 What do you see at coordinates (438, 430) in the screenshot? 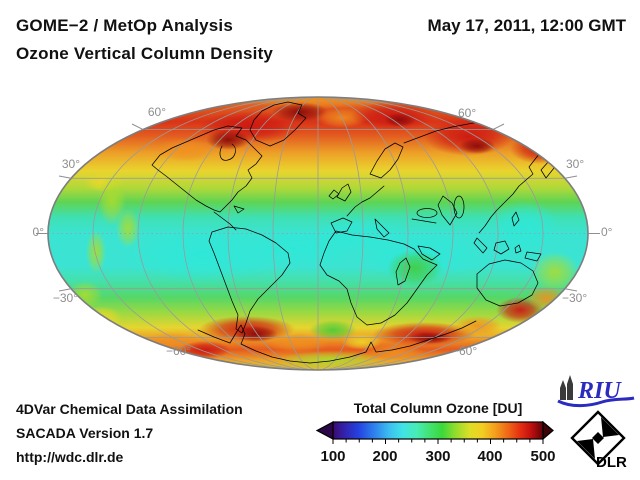
I see `colorbar-gradient-bar` at bounding box center [438, 430].